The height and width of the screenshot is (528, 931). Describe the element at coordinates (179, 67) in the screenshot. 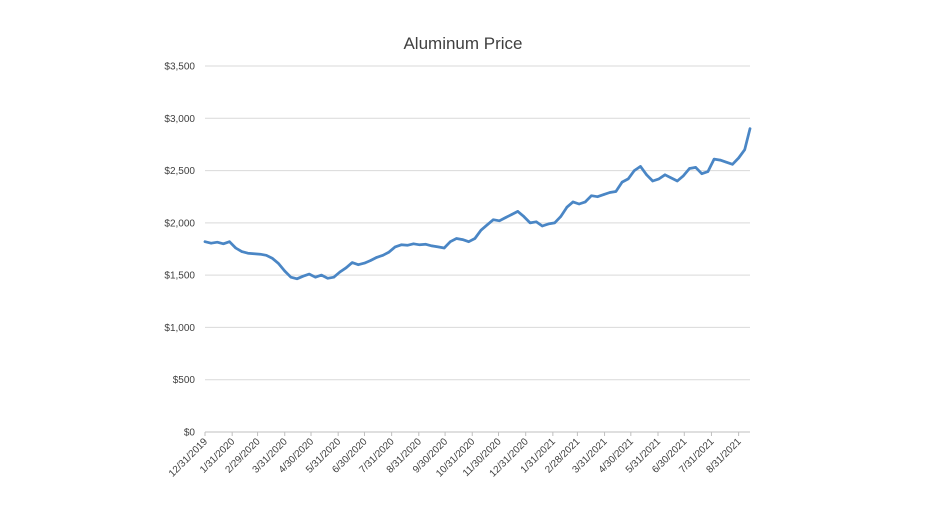

I see `y-tick-label: $3,500` at that location.